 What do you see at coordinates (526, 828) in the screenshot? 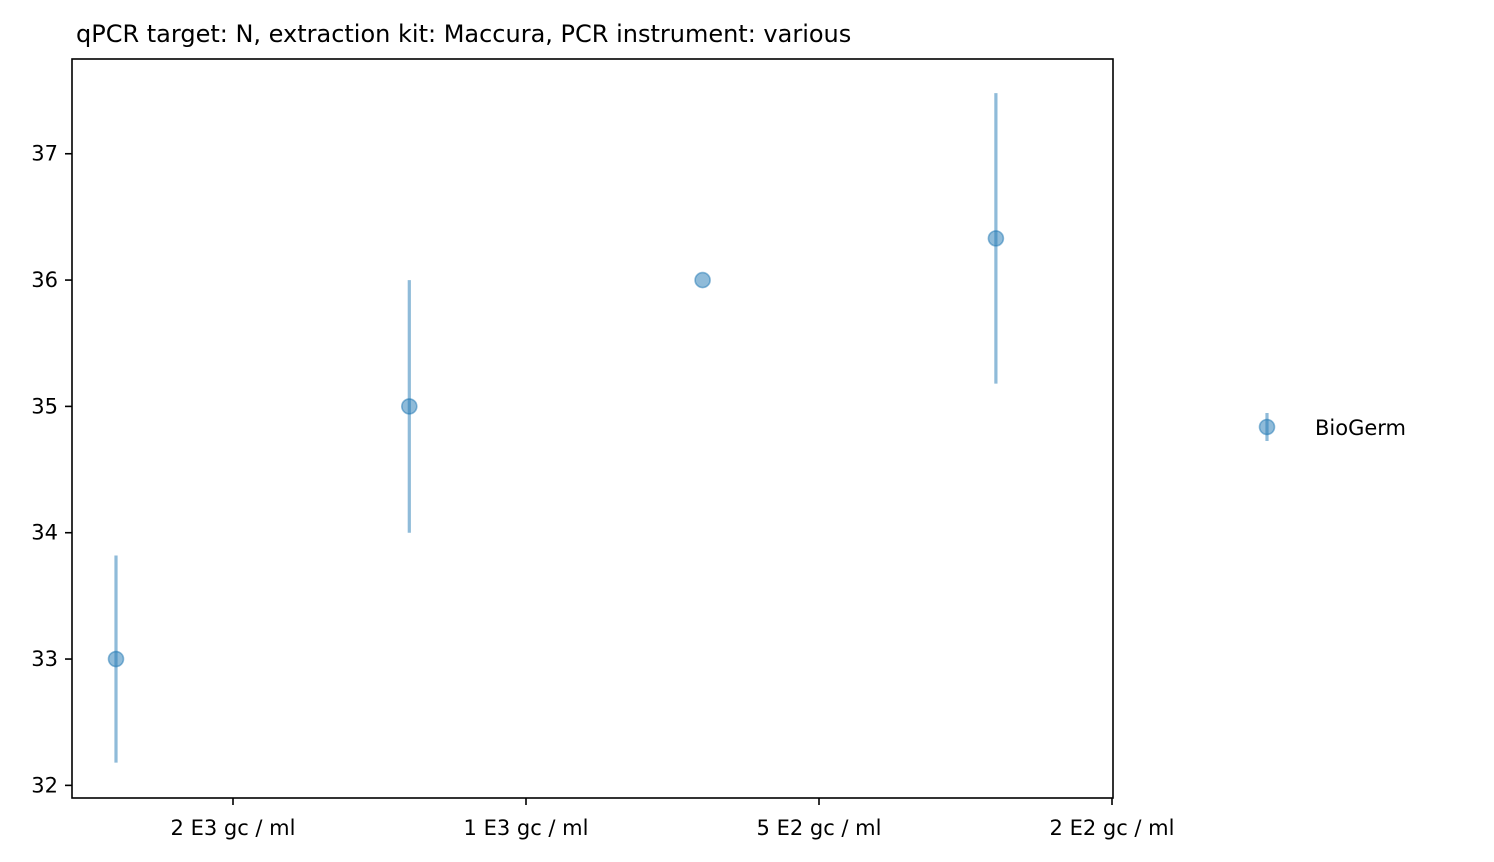
I see `x-tick-label-1: 1 E3 gc / ml` at bounding box center [526, 828].